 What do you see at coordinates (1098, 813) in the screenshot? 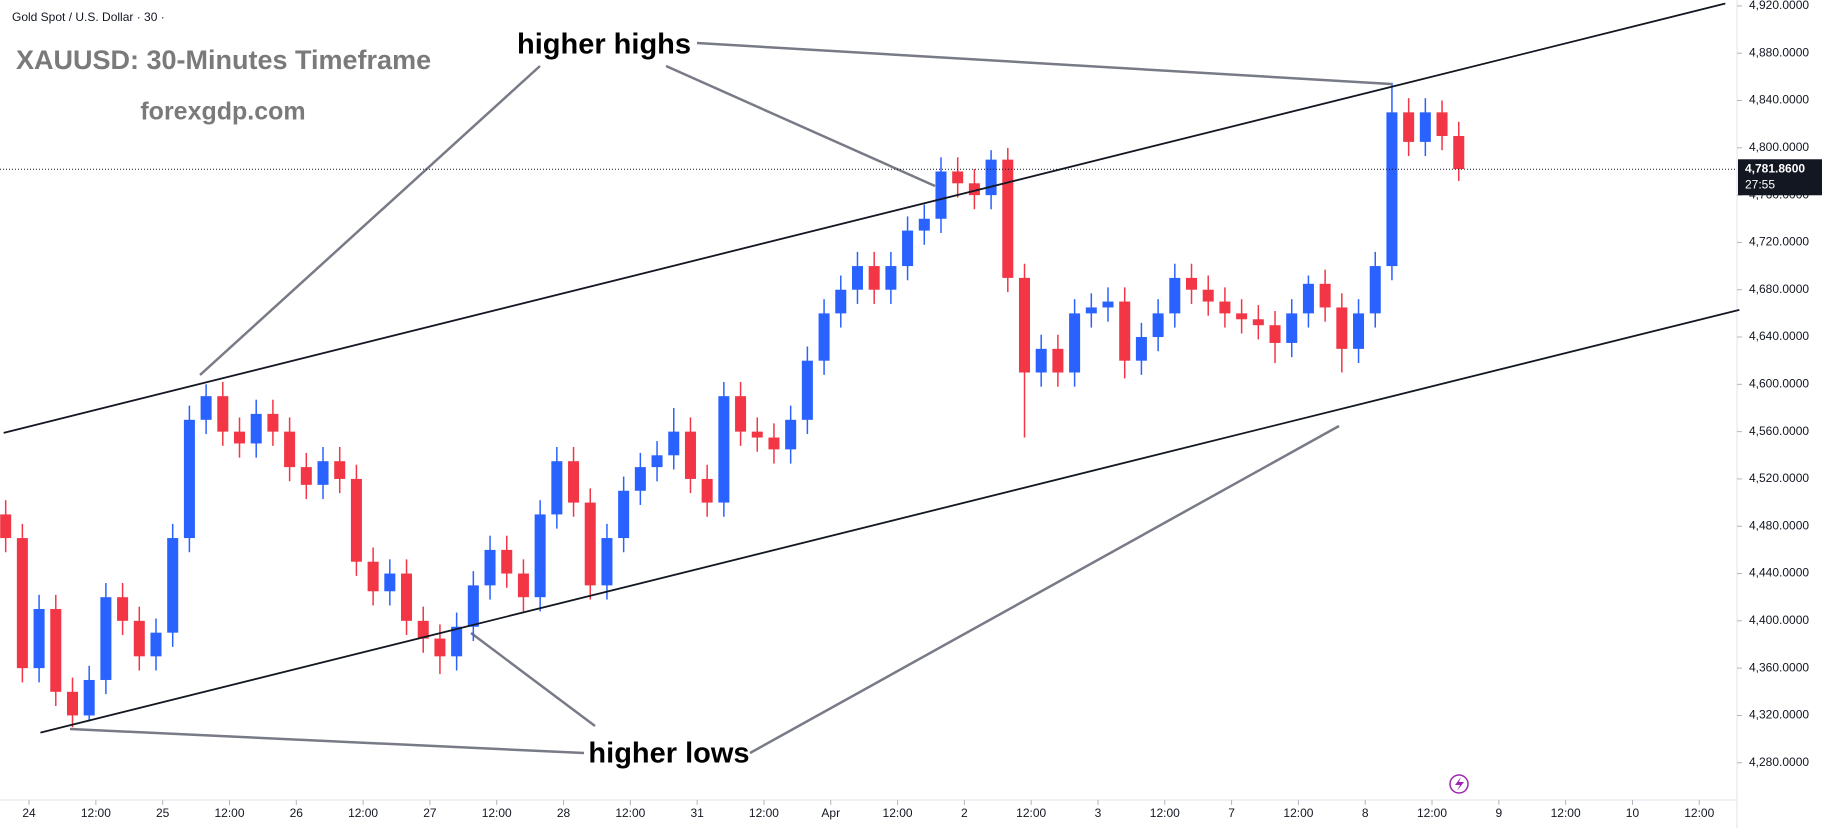
I see `x-tick-label: 3` at bounding box center [1098, 813].